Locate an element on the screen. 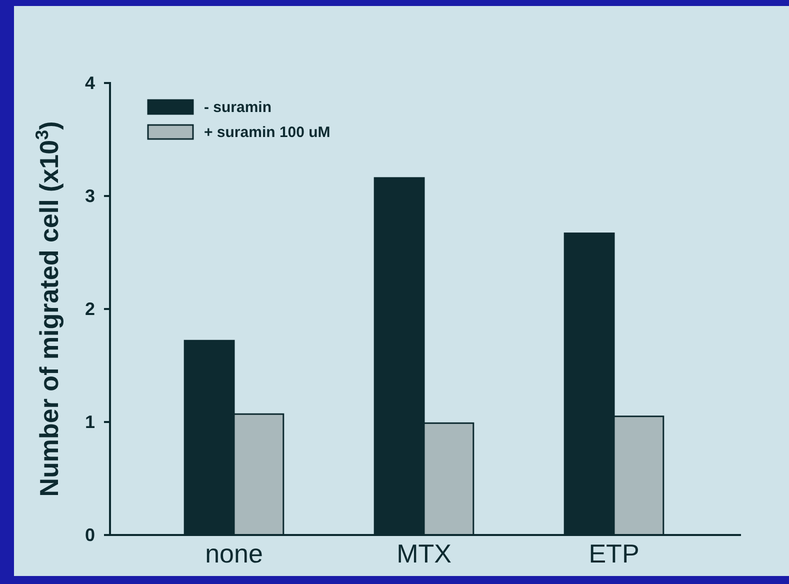 The height and width of the screenshot is (584, 789). y-tick-label: 1 is located at coordinates (89, 422).